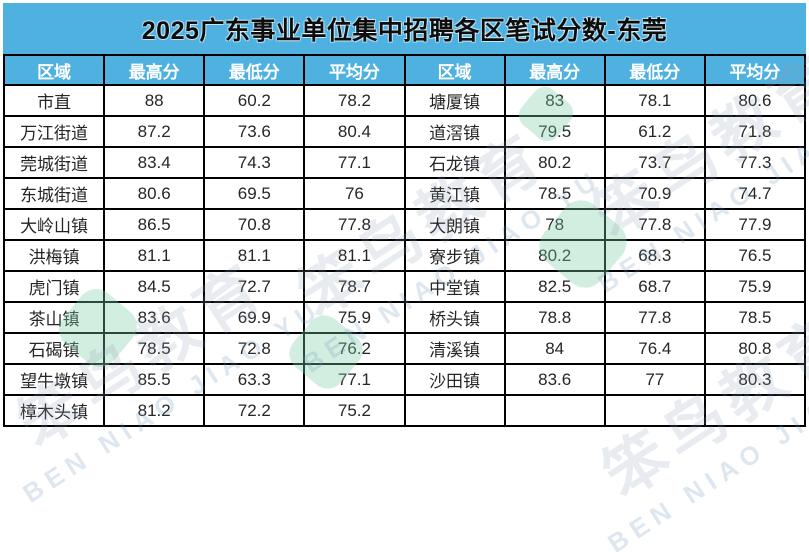  What do you see at coordinates (54, 348) in the screenshot?
I see `district-cell: 石碣镇` at bounding box center [54, 348].